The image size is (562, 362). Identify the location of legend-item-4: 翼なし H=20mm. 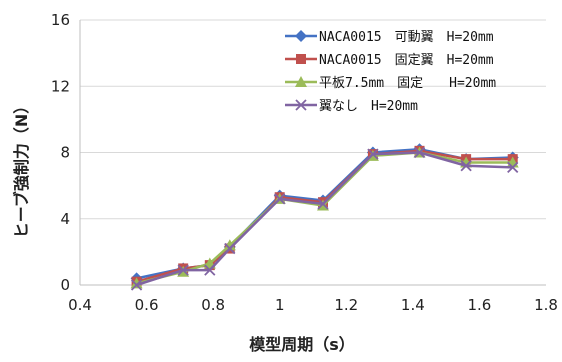
(351, 106).